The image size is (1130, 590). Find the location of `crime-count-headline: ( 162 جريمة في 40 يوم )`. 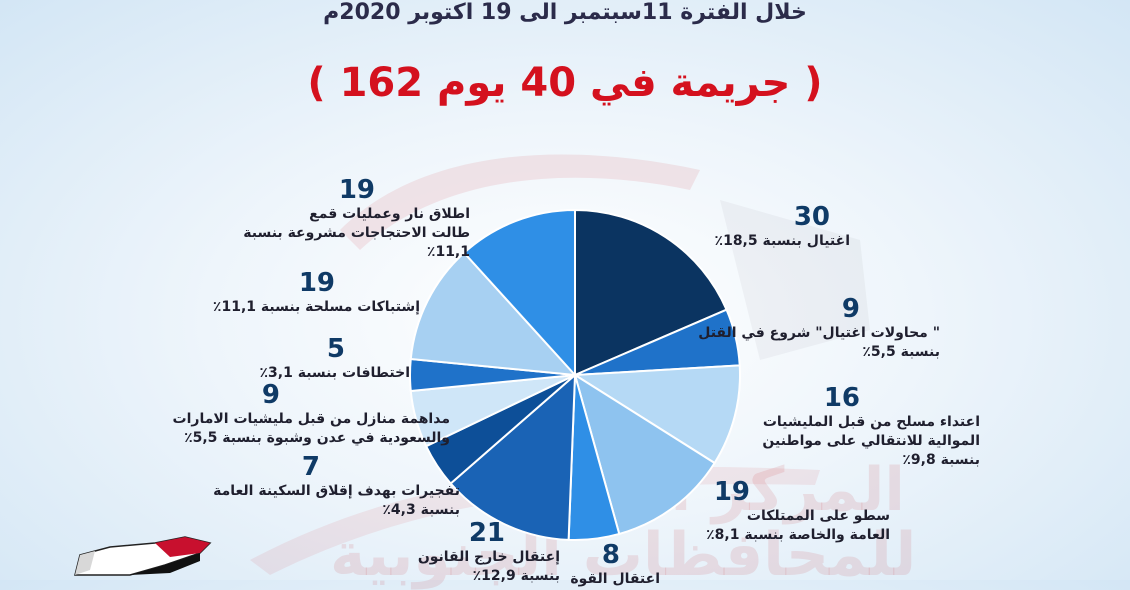

crime-count-headline: ( 162 جريمة في 40 يوم ) is located at coordinates (565, 83).